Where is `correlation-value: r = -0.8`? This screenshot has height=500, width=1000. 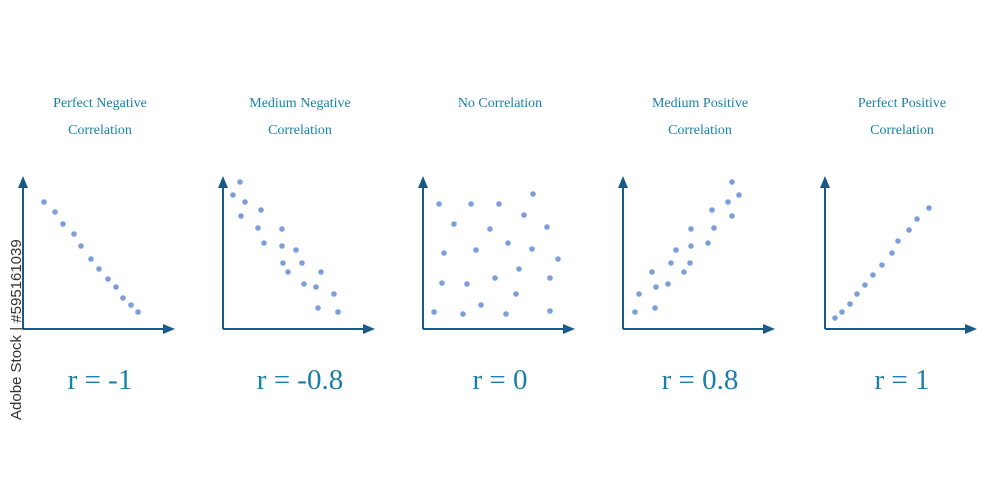 correlation-value: r = -0.8 is located at coordinates (300, 380).